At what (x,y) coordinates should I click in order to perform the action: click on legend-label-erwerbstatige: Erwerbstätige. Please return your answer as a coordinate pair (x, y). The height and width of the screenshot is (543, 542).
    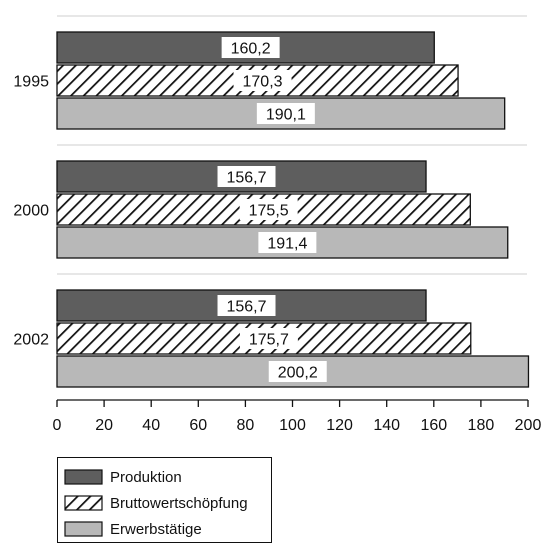
    Looking at the image, I should click on (156, 529).